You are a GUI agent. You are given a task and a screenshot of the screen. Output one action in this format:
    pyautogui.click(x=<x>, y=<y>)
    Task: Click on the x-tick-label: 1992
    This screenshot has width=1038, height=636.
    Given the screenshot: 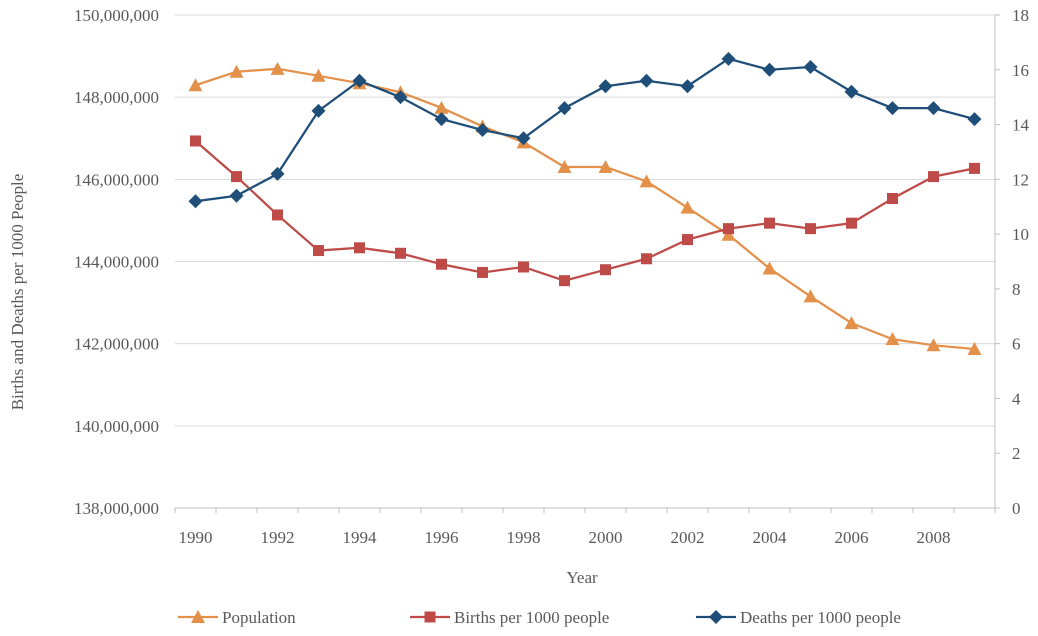 What is the action you would take?
    pyautogui.click(x=278, y=537)
    